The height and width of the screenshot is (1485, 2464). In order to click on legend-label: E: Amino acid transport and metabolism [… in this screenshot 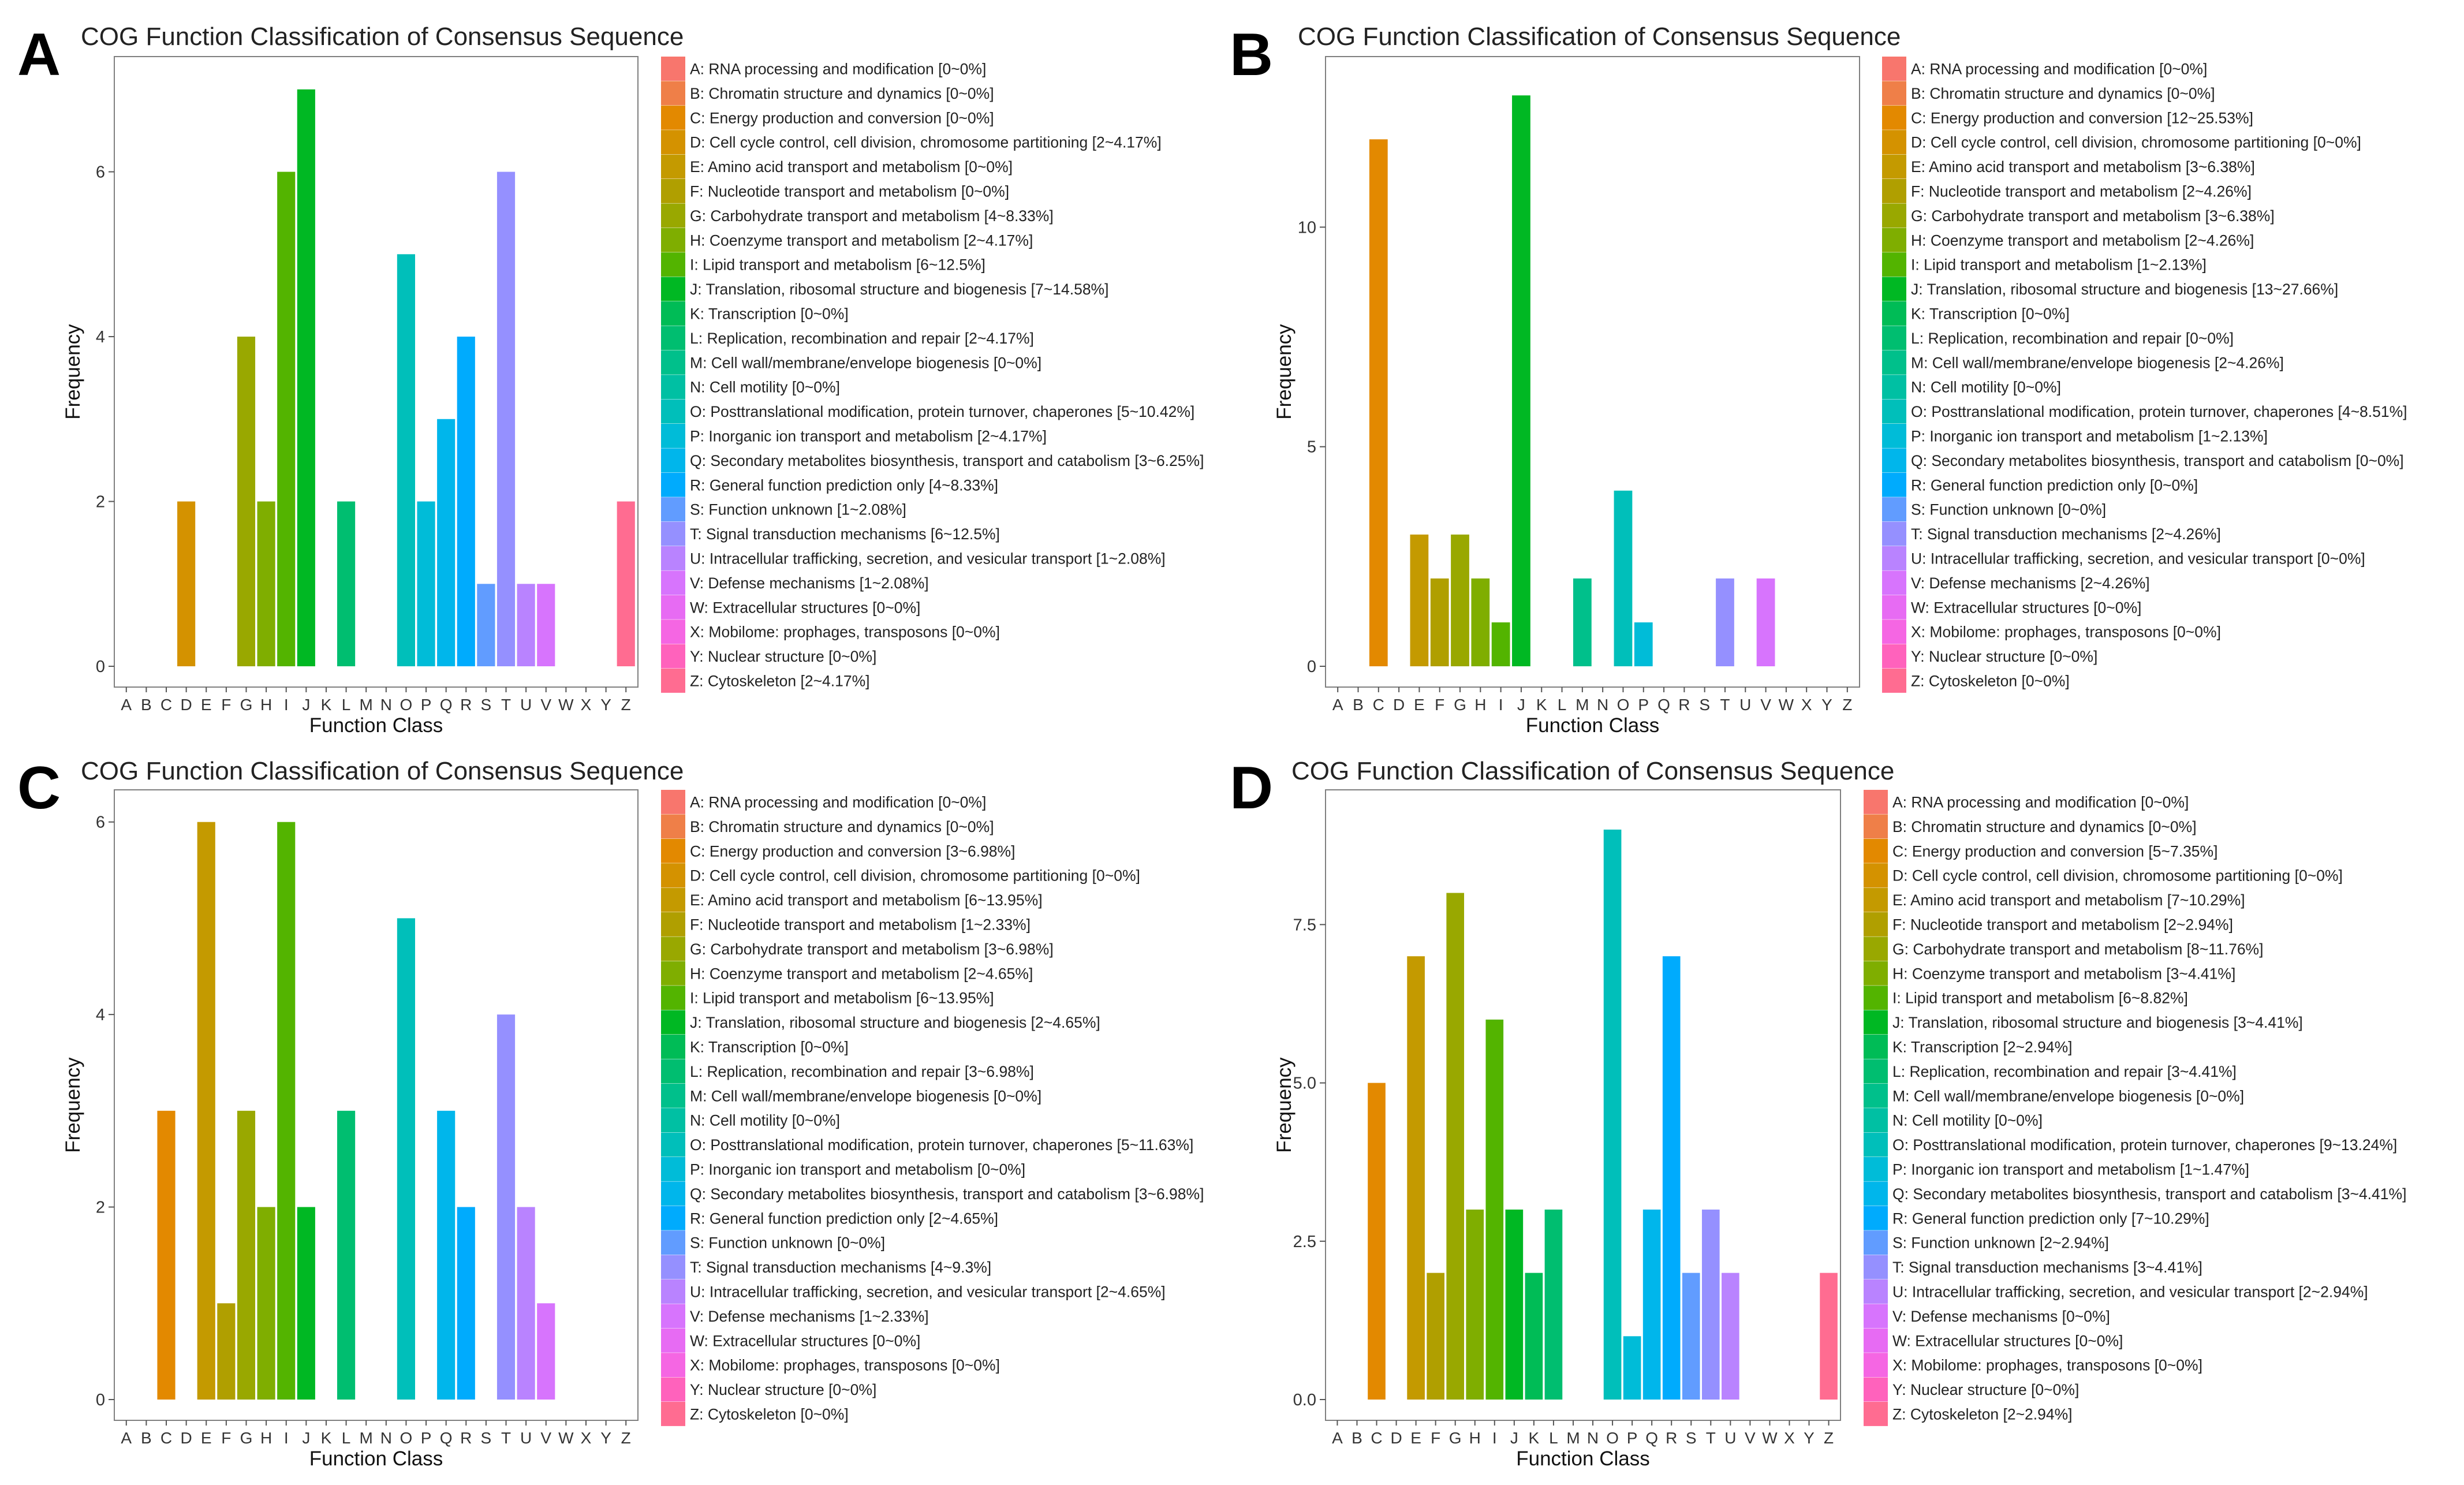, I will do `click(2083, 167)`.